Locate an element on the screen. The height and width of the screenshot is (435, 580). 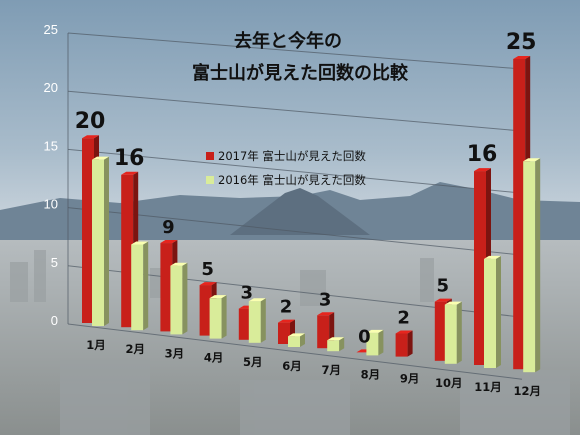
x-tick-label: 8月 is located at coordinates (371, 374).